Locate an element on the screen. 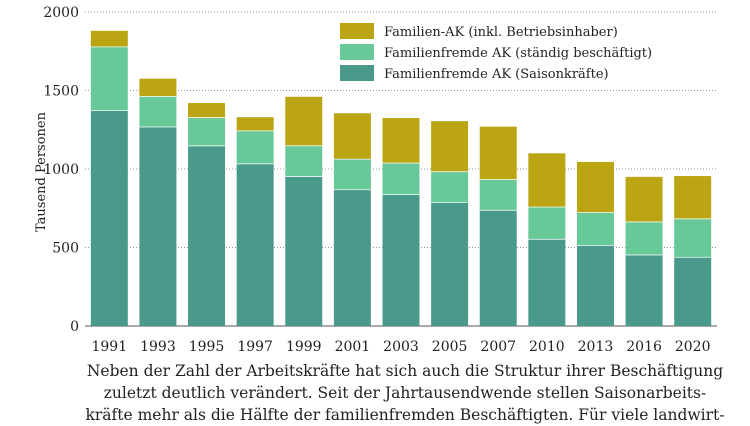 Image resolution: width=750 pixels, height=426 pixels. y-tick-label: 1500 is located at coordinates (61, 92).